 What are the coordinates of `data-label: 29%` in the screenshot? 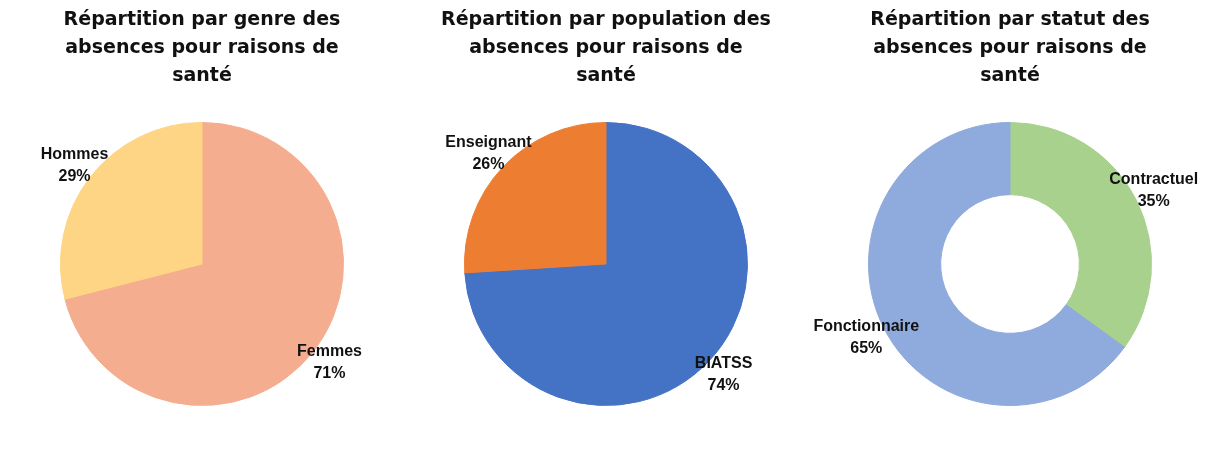 It's located at (74, 175).